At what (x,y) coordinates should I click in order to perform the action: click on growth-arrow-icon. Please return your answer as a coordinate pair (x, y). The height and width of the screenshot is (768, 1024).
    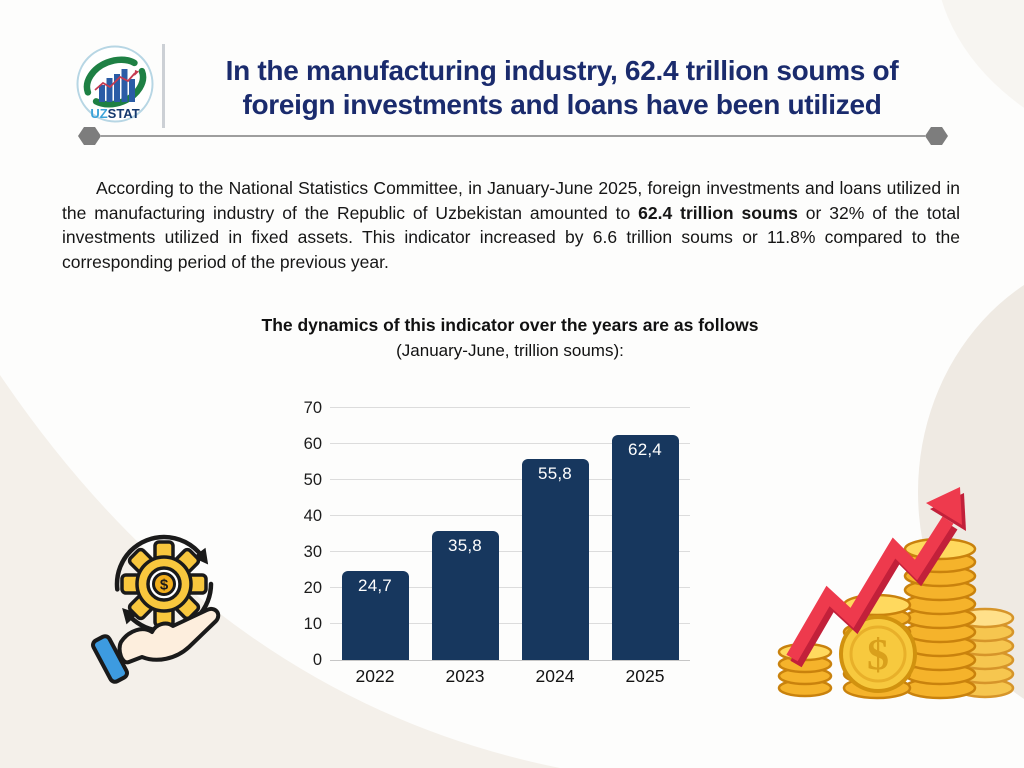
    Looking at the image, I should click on (876, 577).